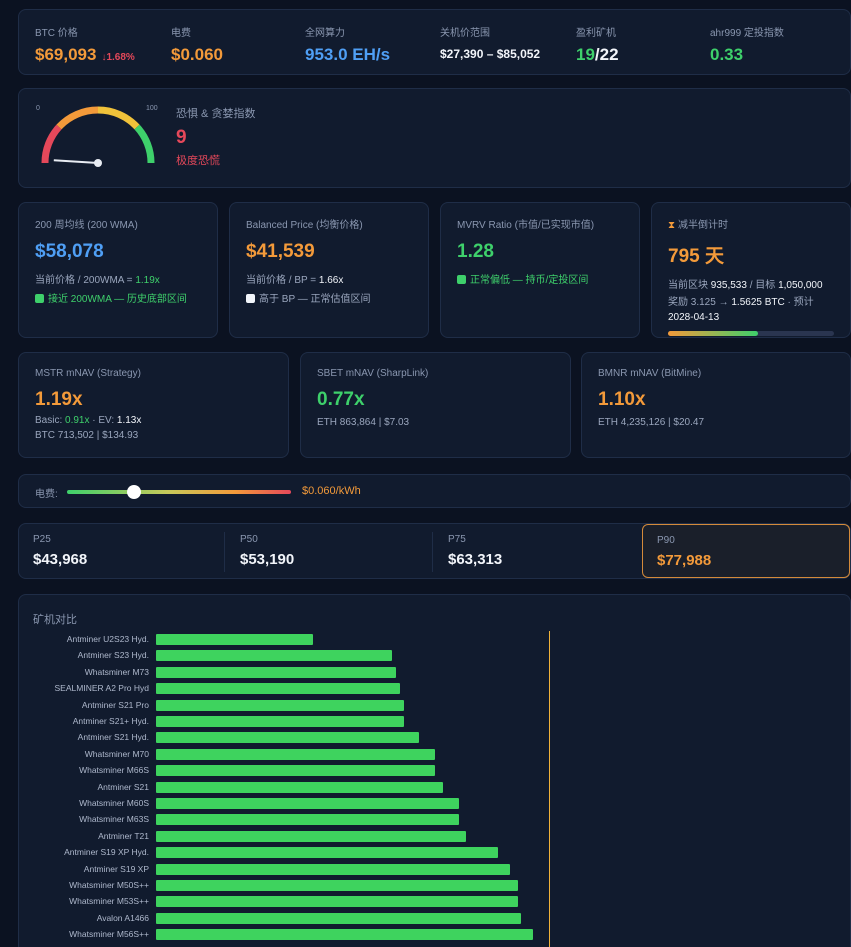 Image resolution: width=851 pixels, height=947 pixels. Describe the element at coordinates (88, 373) in the screenshot. I see `card-title: MSTR mNAV (Strategy)` at that location.